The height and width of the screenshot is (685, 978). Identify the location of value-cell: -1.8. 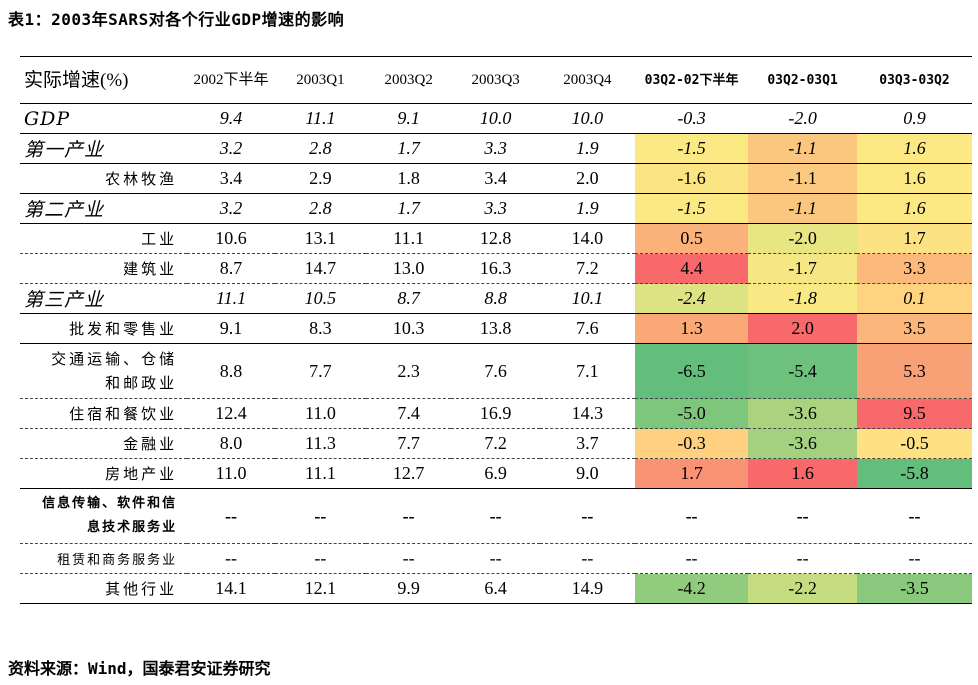
(802, 298).